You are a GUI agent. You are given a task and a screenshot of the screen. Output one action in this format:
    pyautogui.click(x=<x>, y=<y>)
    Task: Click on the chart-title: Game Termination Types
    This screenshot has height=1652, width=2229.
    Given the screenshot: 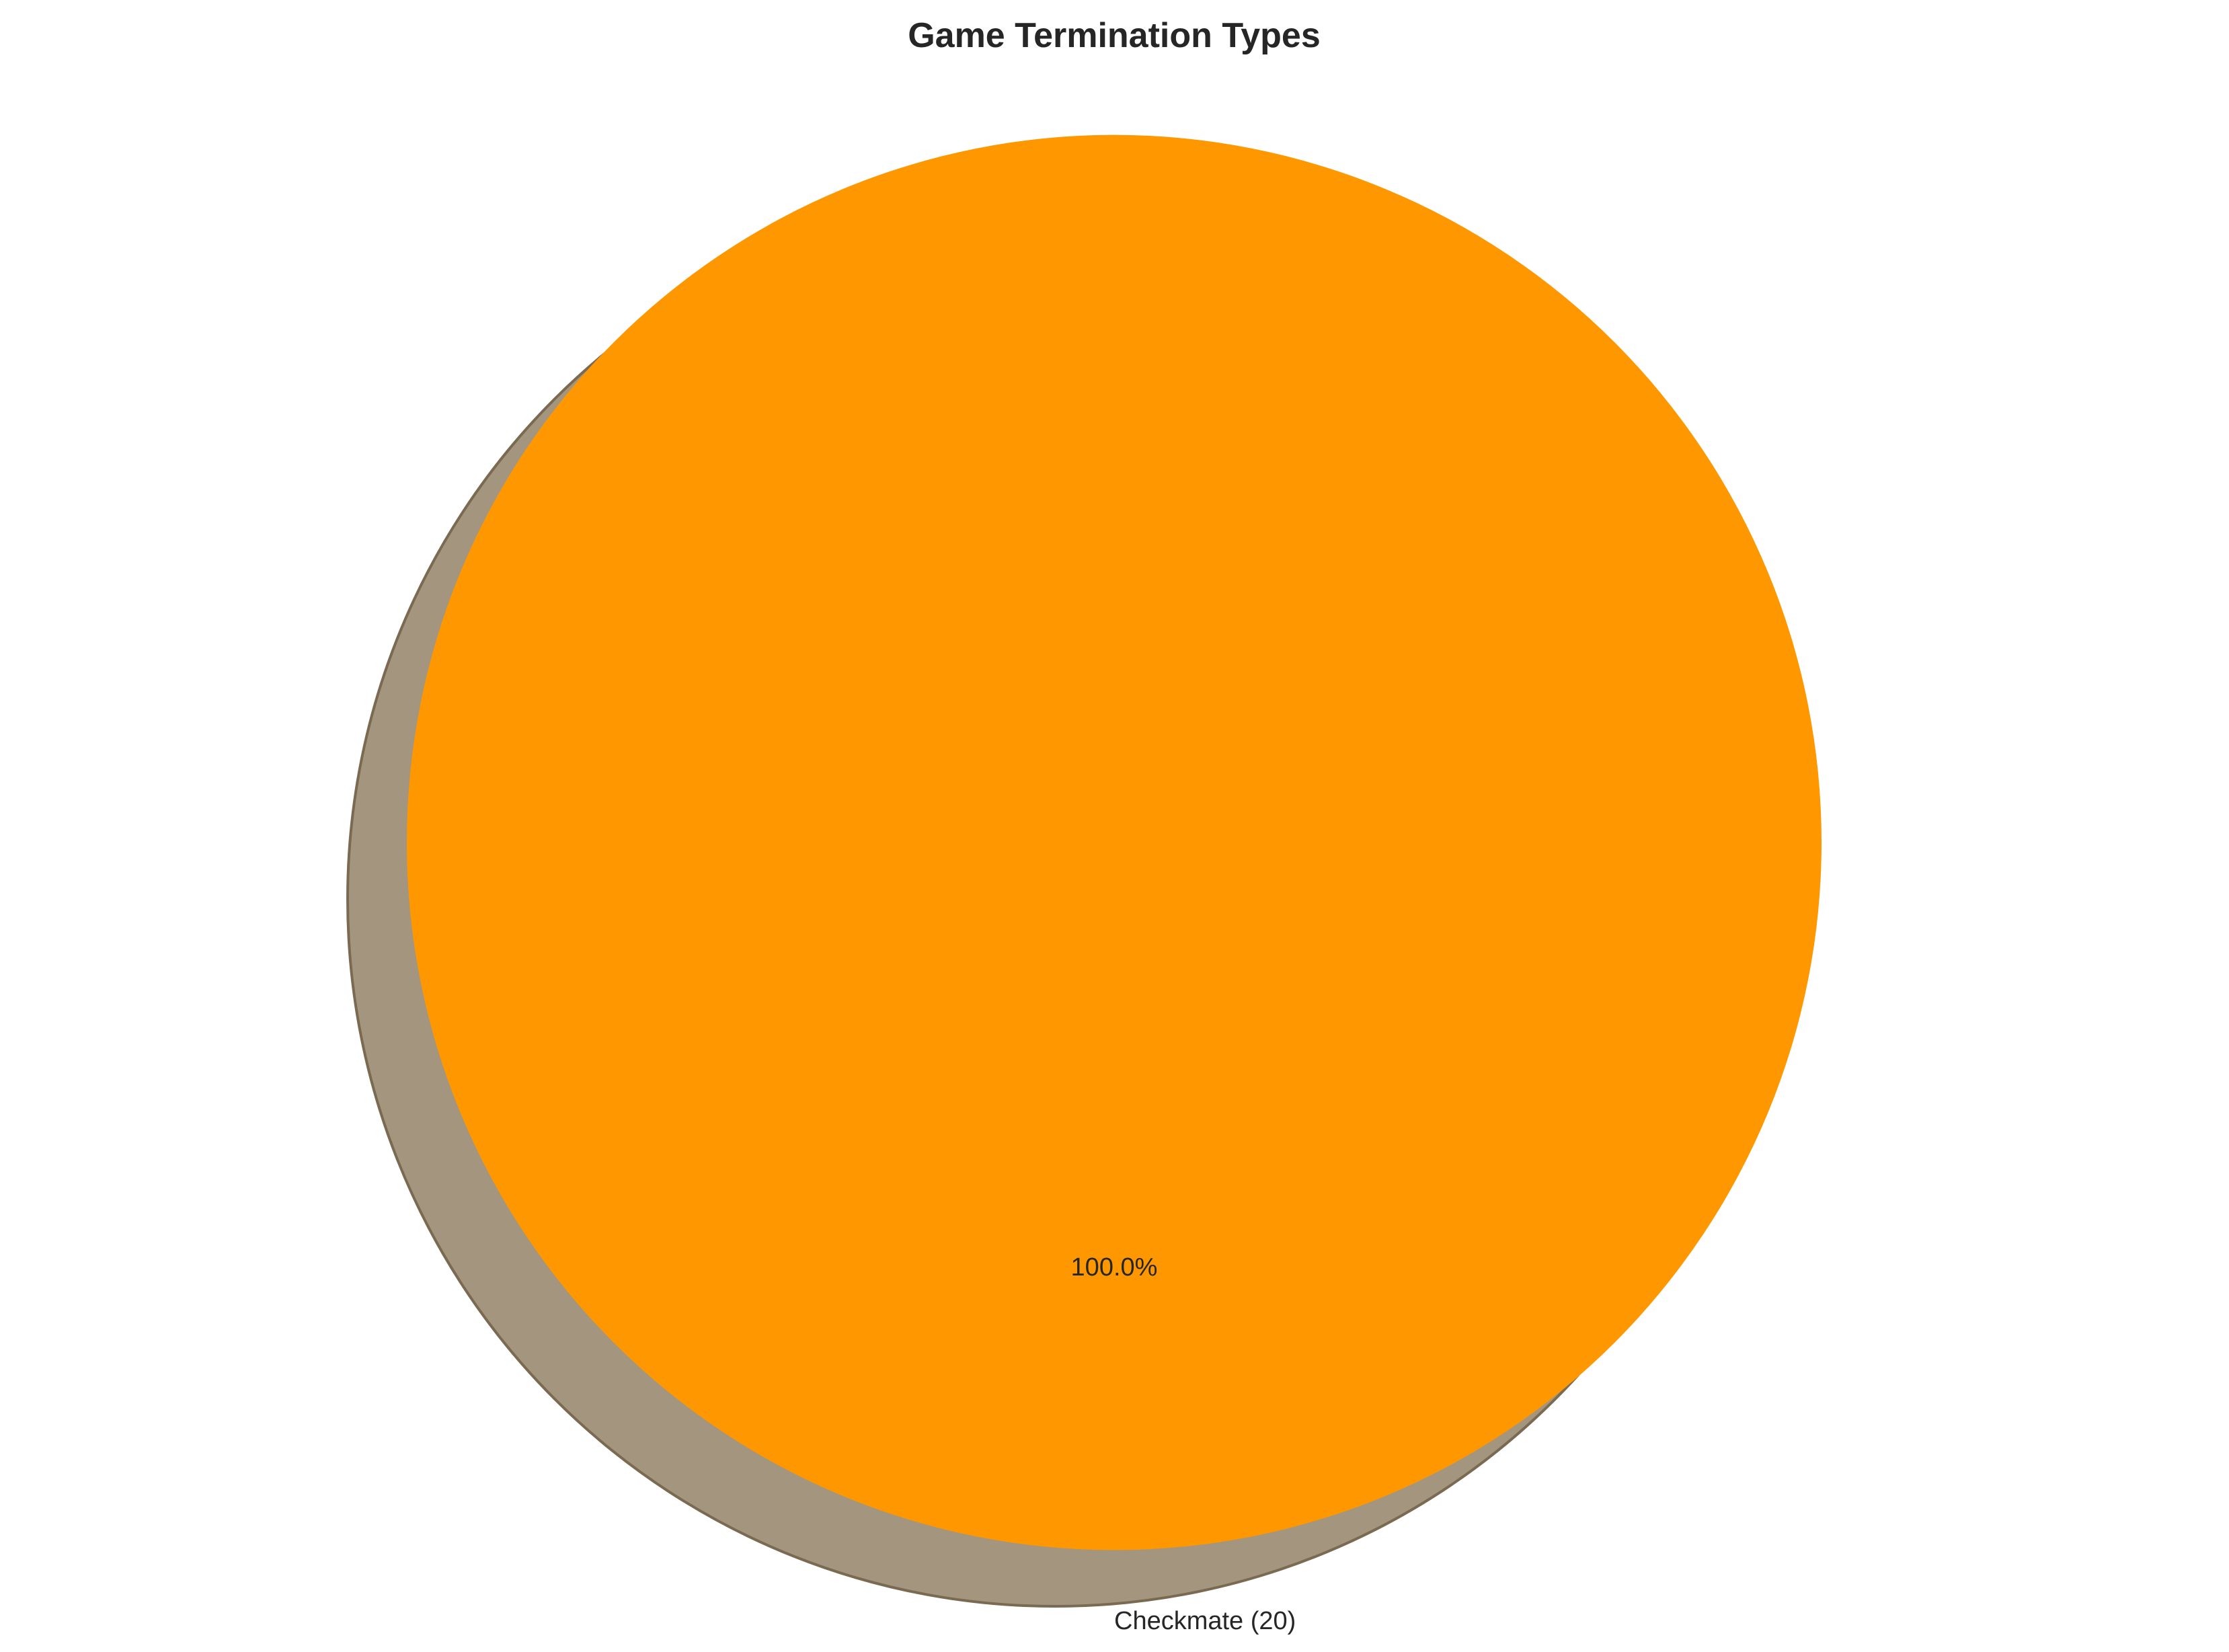 What is the action you would take?
    pyautogui.click(x=1114, y=35)
    